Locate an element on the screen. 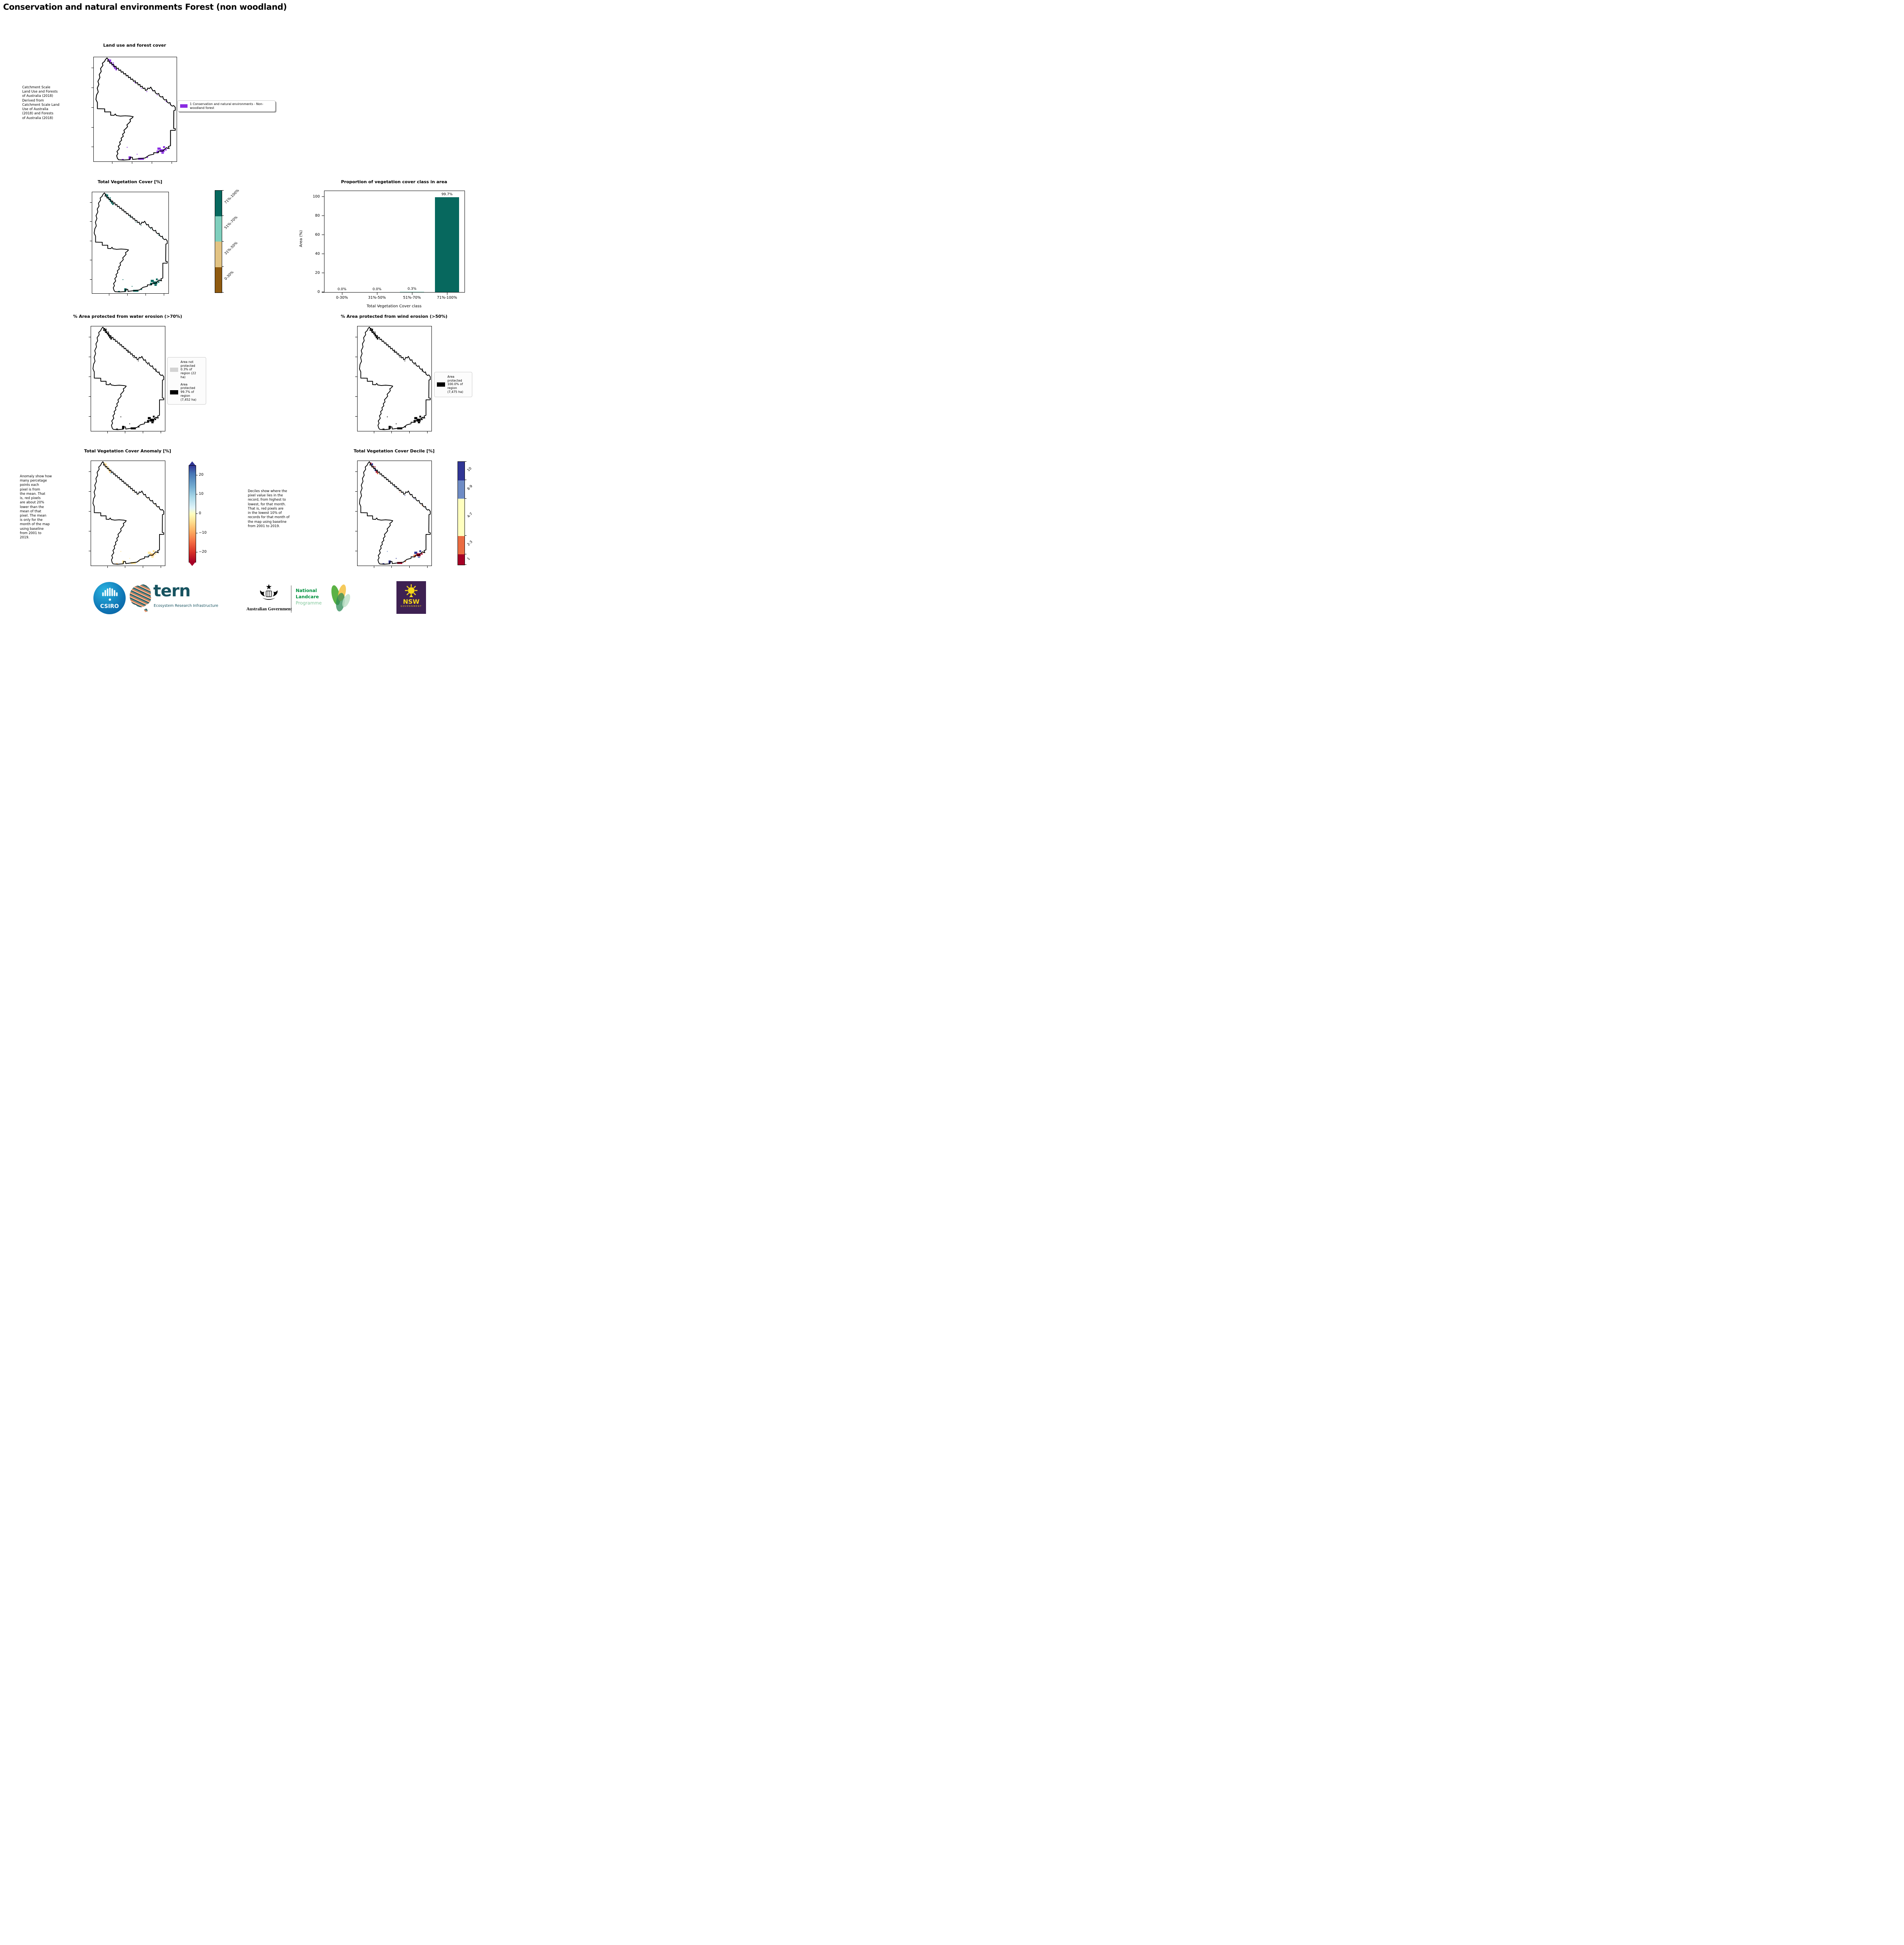 Image resolution: width=1904 pixels, height=1945 pixels. csiro-label: CSIRO is located at coordinates (109, 606).